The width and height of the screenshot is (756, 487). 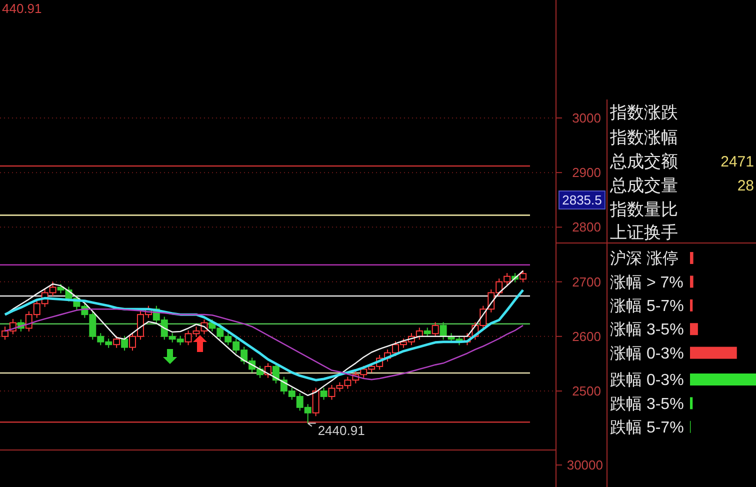 What do you see at coordinates (586, 336) in the screenshot?
I see `y-tick-label: 2600` at bounding box center [586, 336].